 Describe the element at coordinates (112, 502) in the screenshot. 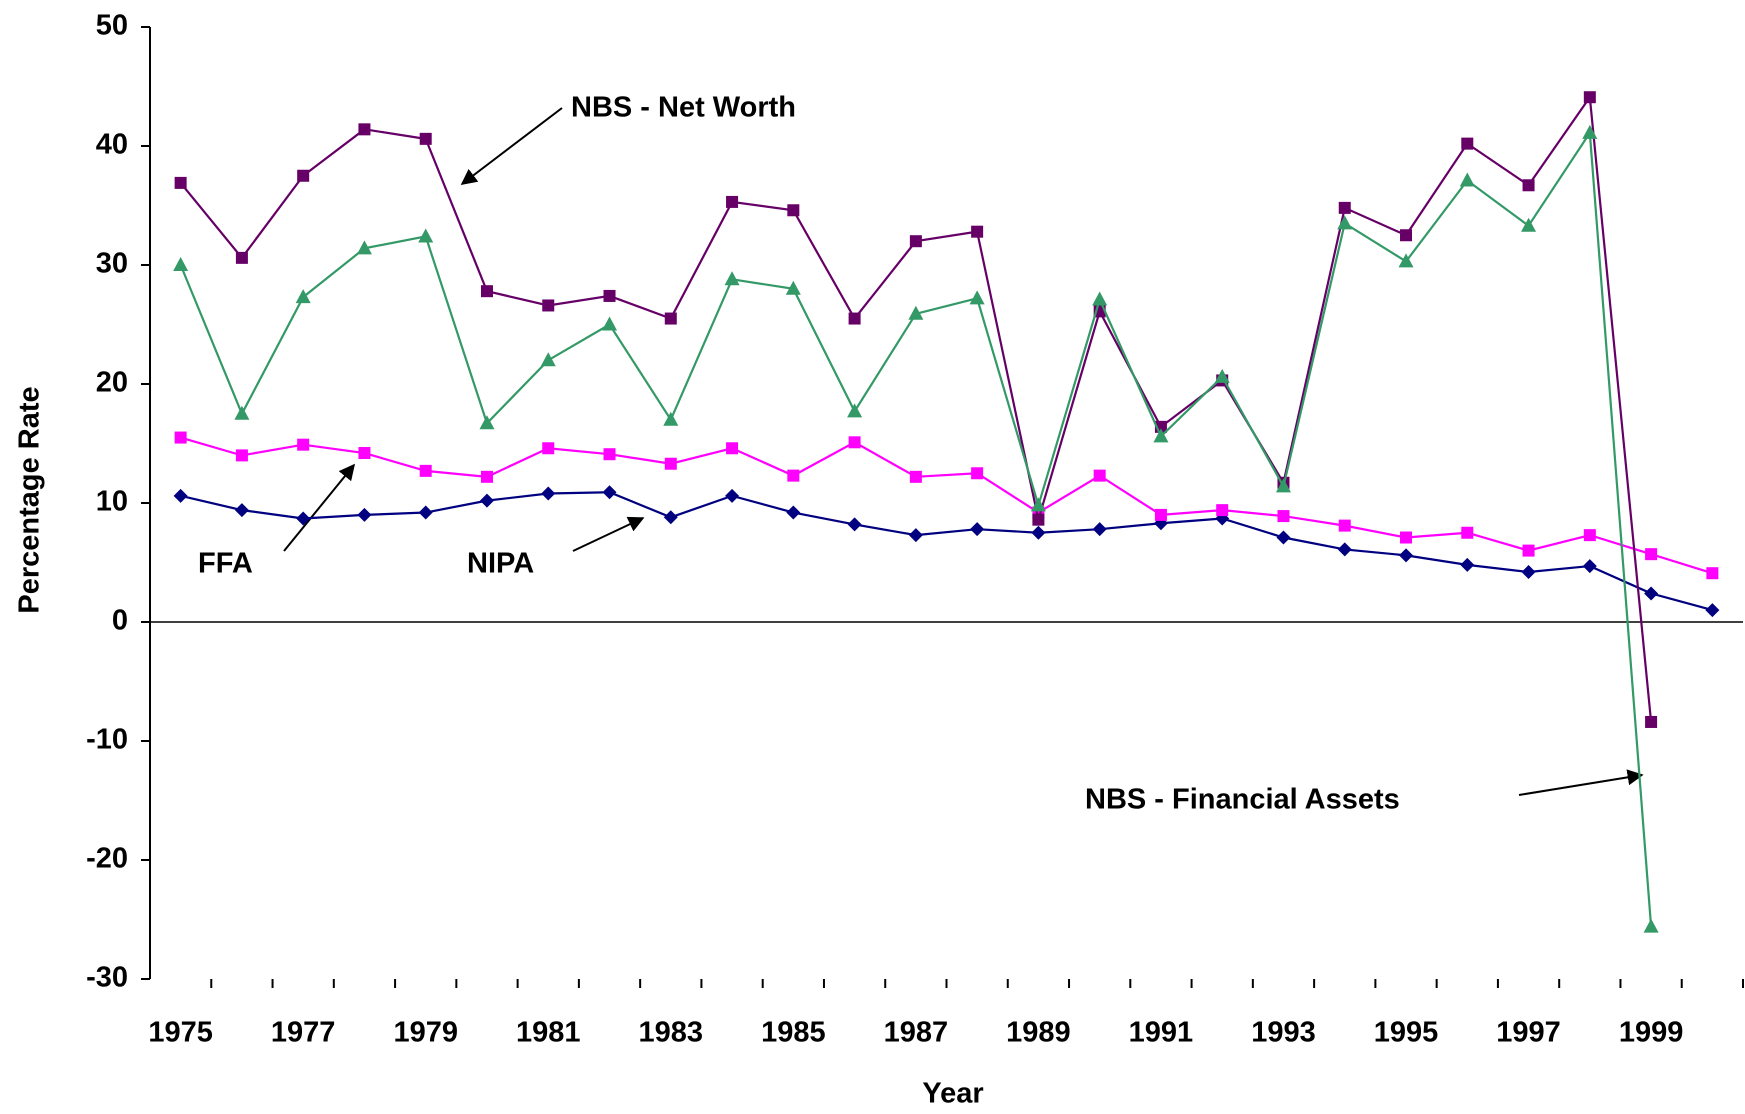

I see `y-tick-label: 10` at that location.